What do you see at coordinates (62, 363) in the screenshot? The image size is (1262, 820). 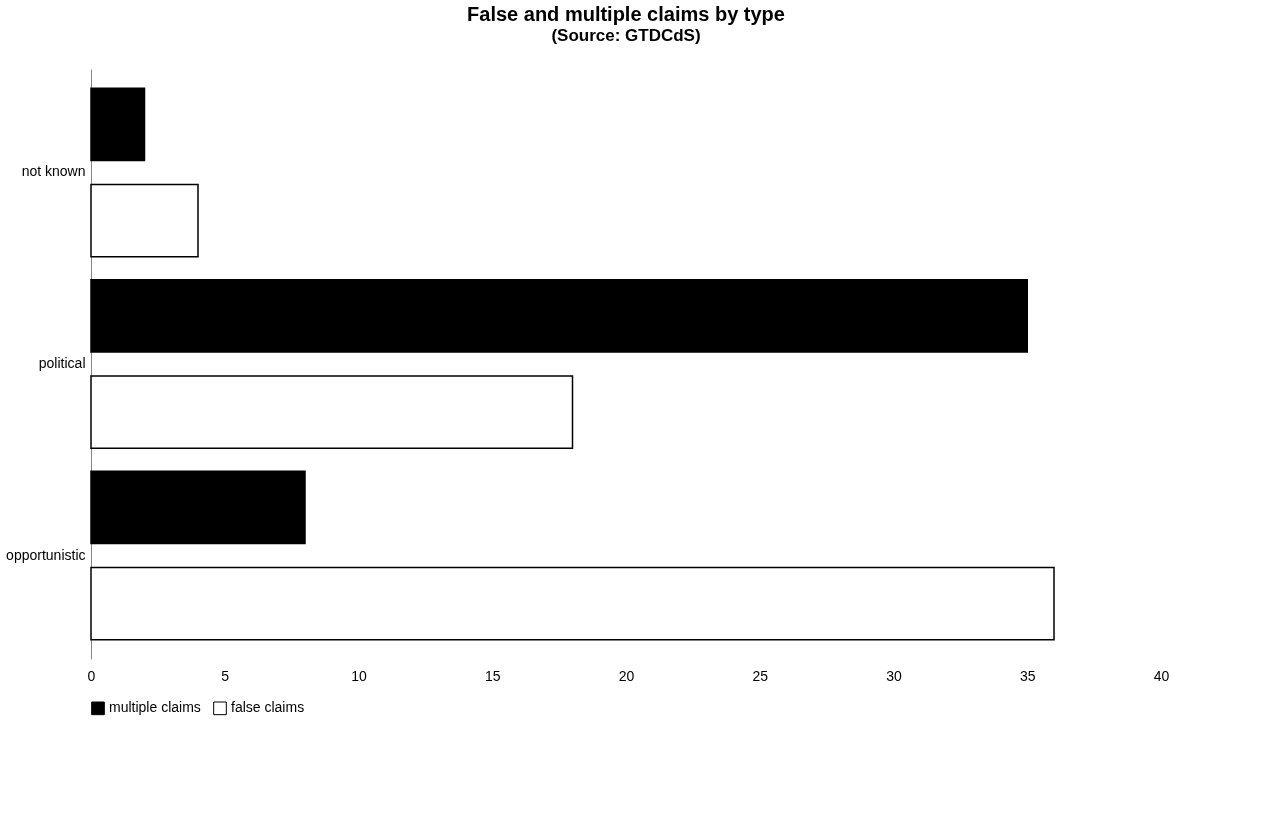 I see `y-tick-label: political` at bounding box center [62, 363].